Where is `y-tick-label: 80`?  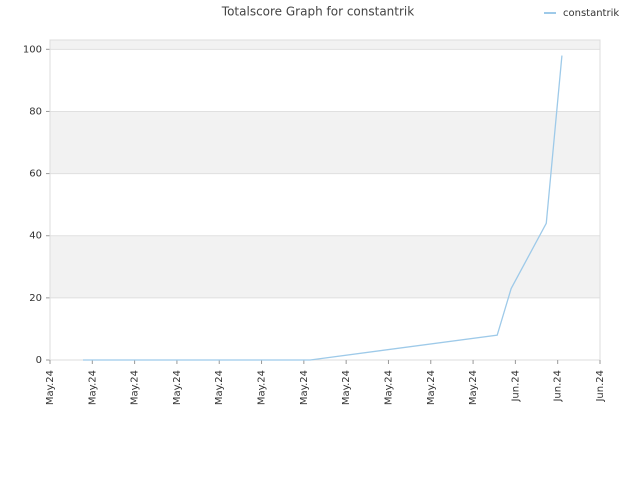 y-tick-label: 80 is located at coordinates (35, 111).